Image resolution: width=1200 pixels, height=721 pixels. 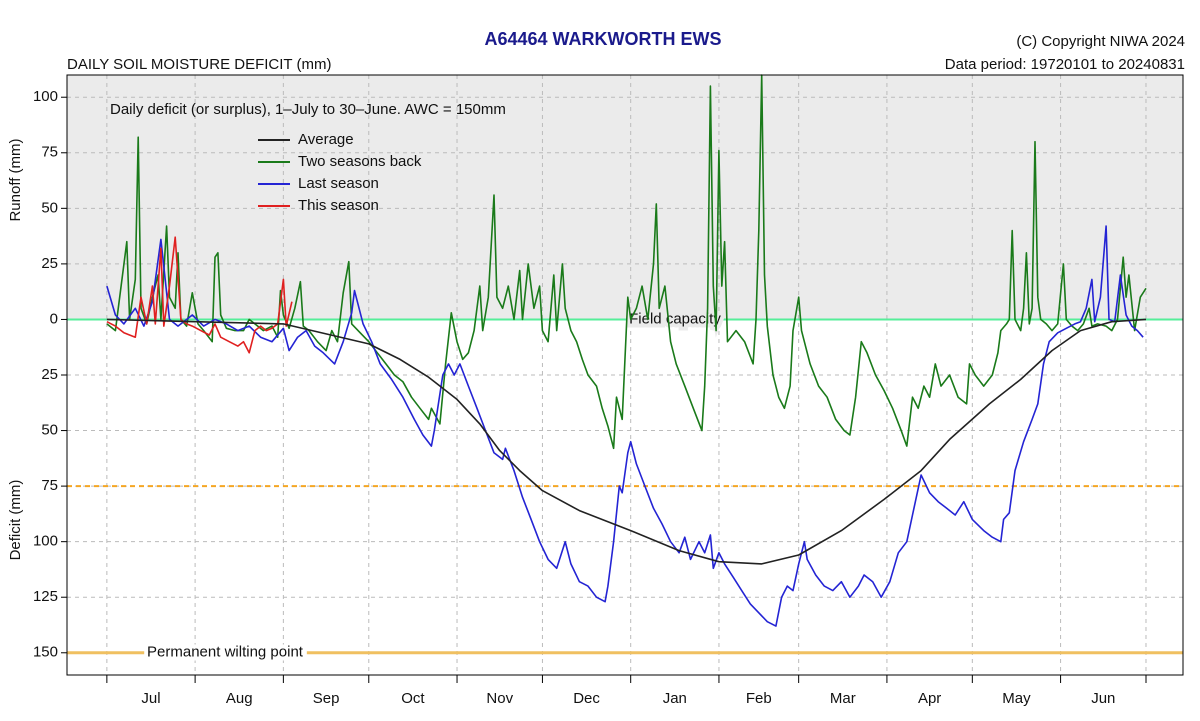 I want to click on legend-label: Average, so click(x=326, y=139).